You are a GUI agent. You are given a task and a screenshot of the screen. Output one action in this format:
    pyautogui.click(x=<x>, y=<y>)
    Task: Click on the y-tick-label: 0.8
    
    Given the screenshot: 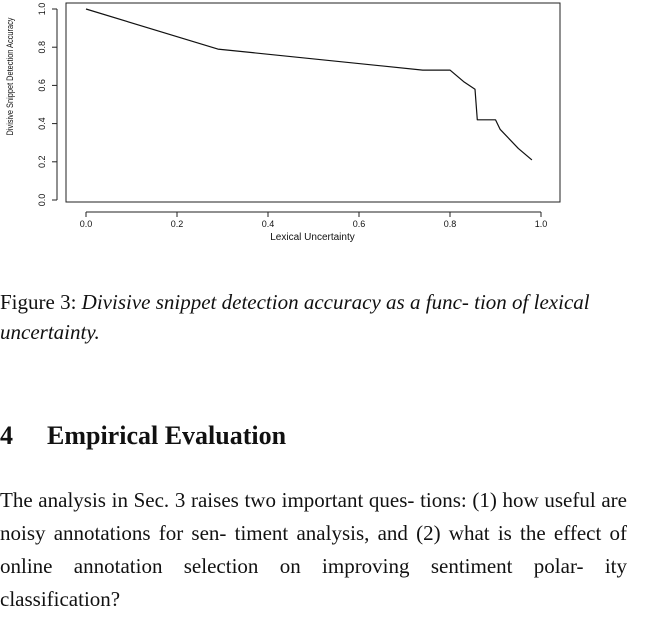 What is the action you would take?
    pyautogui.click(x=42, y=47)
    